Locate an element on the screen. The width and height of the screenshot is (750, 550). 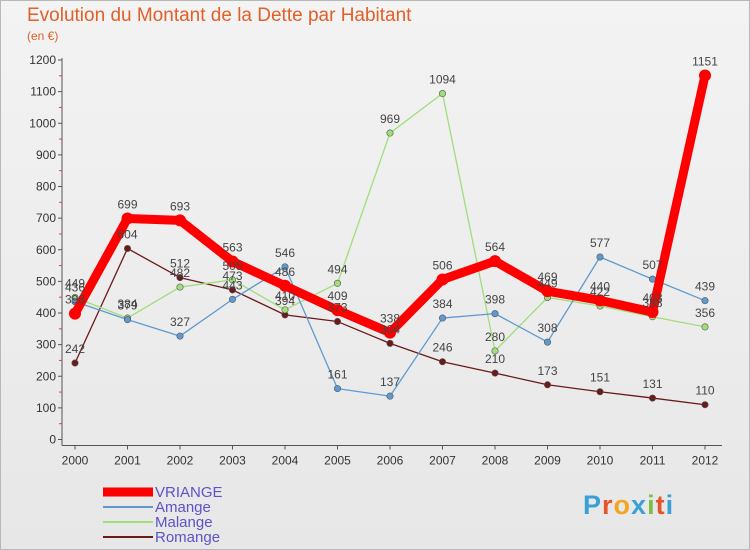
y-tick-label: 500 is located at coordinates (46, 281).